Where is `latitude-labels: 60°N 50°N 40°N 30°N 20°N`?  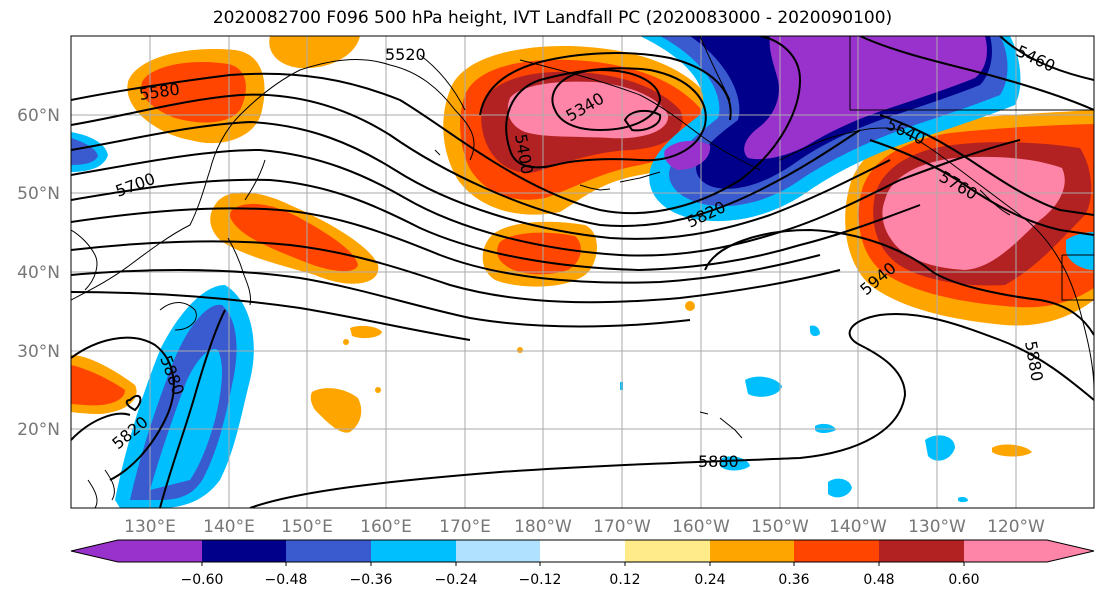 latitude-labels: 60°N 50°N 40°N 30°N 20°N is located at coordinates (38, 273).